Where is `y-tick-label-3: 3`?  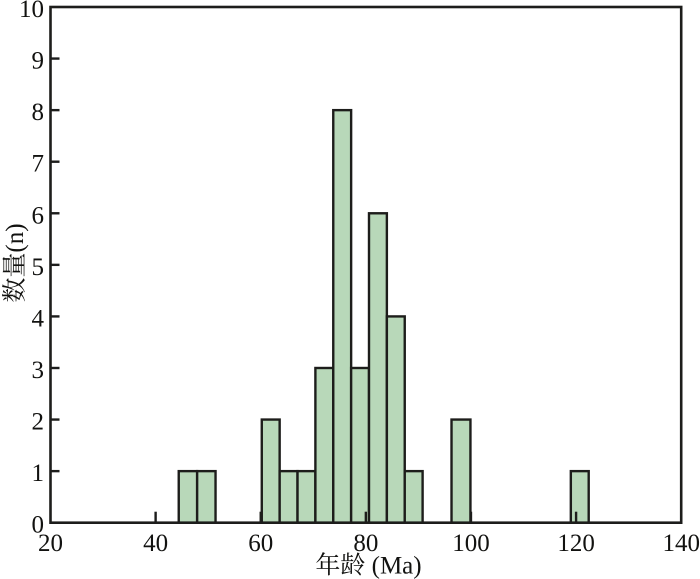 y-tick-label-3: 3 is located at coordinates (38, 370).